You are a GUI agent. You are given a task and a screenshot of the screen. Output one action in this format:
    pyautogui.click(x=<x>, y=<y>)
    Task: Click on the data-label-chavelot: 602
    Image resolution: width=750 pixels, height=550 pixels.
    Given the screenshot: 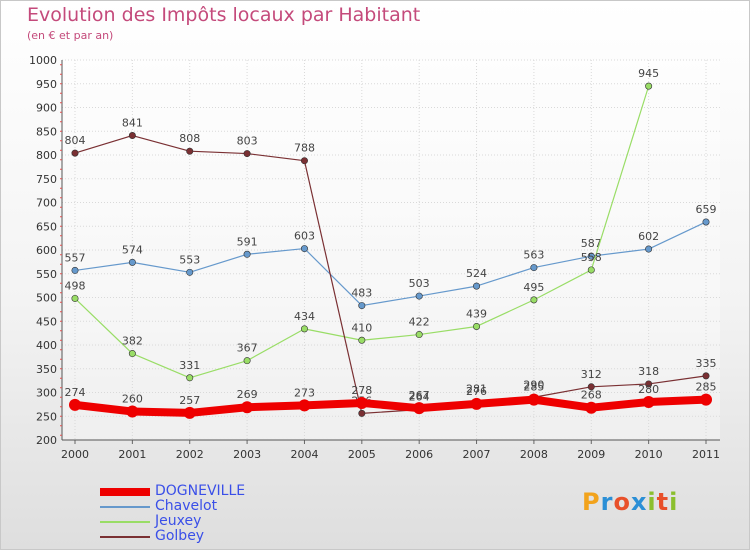 What is the action you would take?
    pyautogui.click(x=648, y=236)
    